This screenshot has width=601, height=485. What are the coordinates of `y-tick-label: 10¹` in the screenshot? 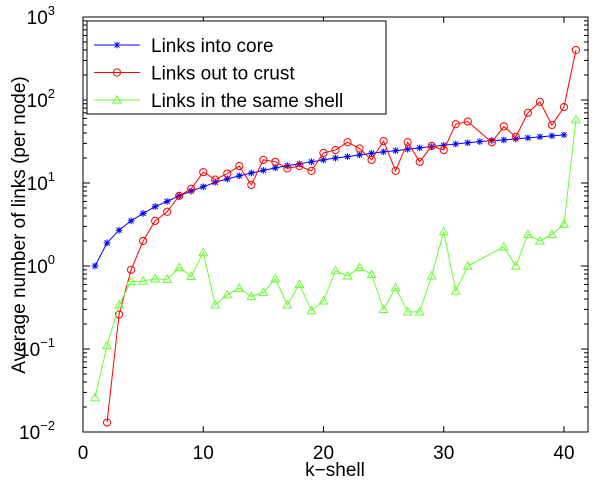 It's located at (41, 182).